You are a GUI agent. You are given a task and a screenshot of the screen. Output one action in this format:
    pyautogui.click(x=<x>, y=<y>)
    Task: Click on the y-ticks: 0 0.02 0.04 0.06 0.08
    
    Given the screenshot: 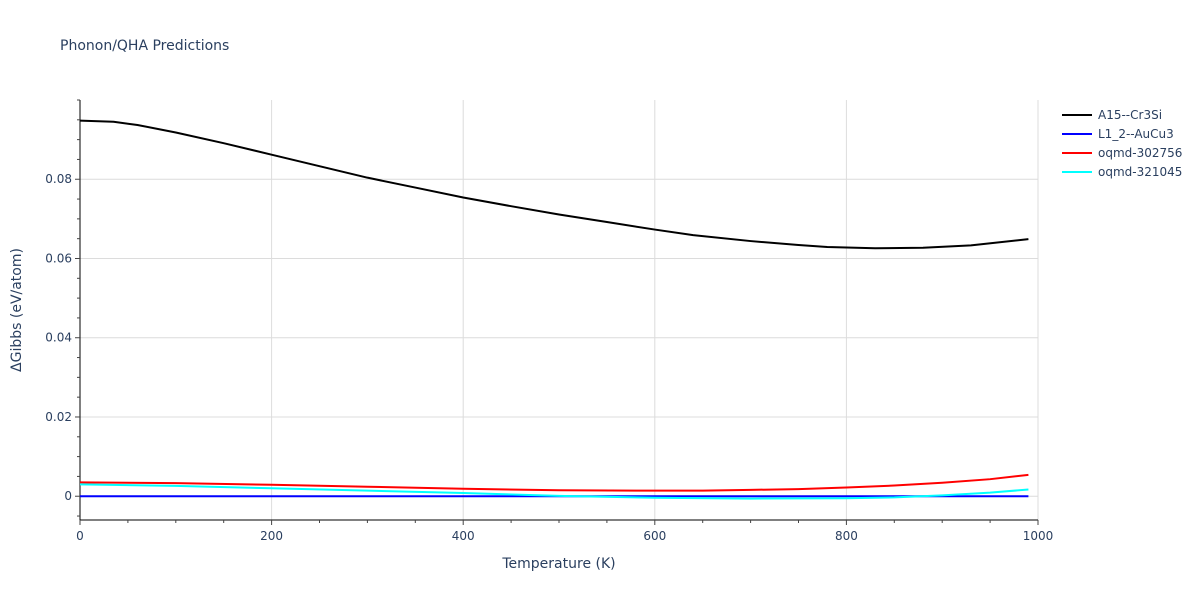 What is the action you would take?
    pyautogui.click(x=62, y=308)
    